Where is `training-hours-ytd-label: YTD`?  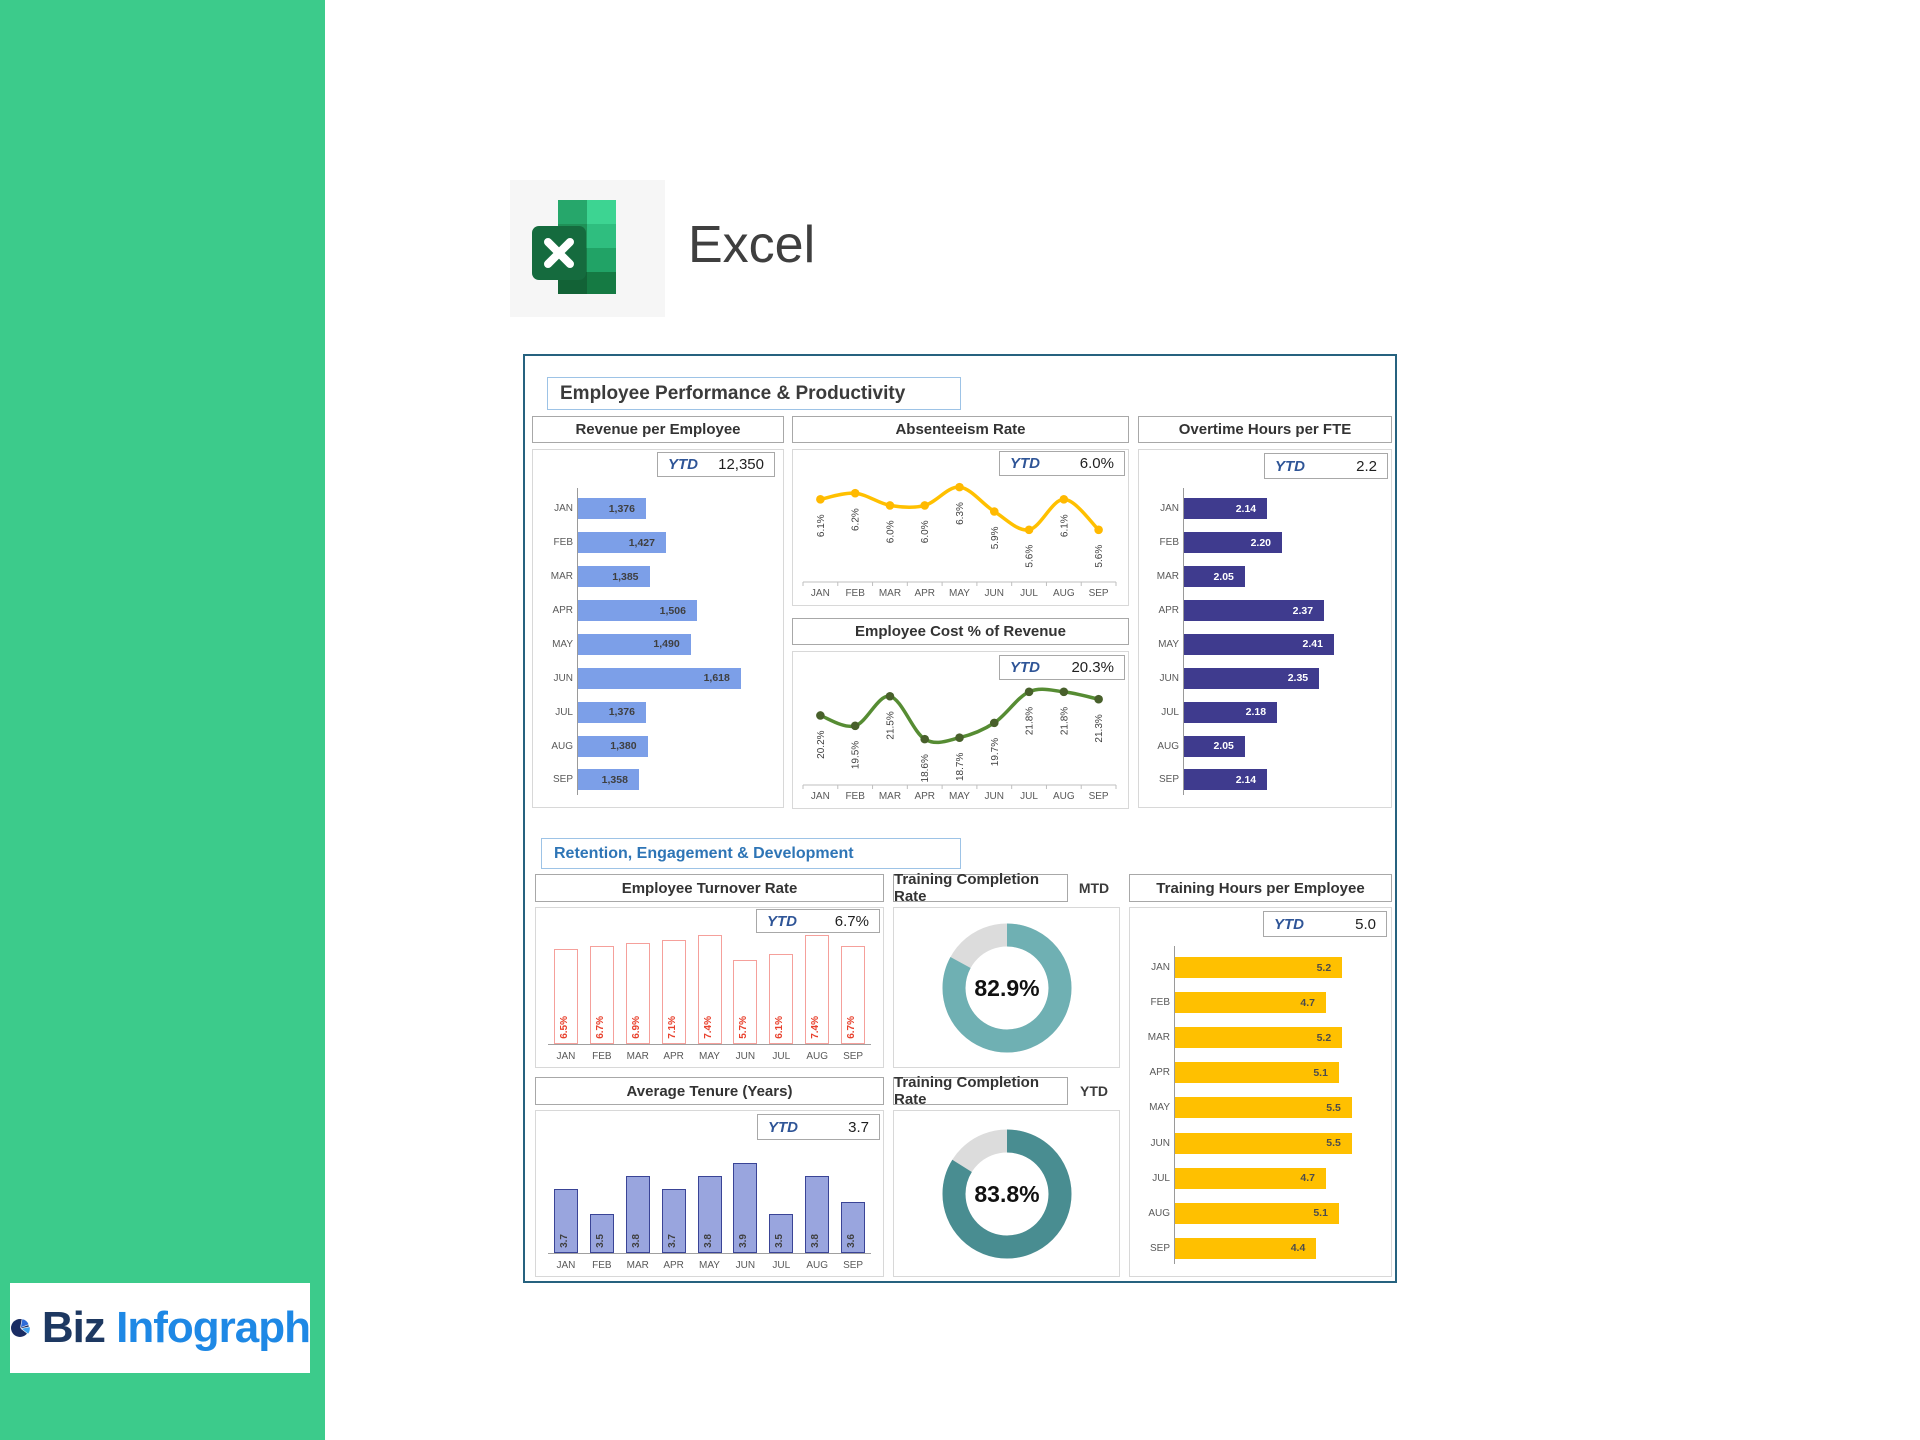
training-hours-ytd-label: YTD is located at coordinates (1289, 924).